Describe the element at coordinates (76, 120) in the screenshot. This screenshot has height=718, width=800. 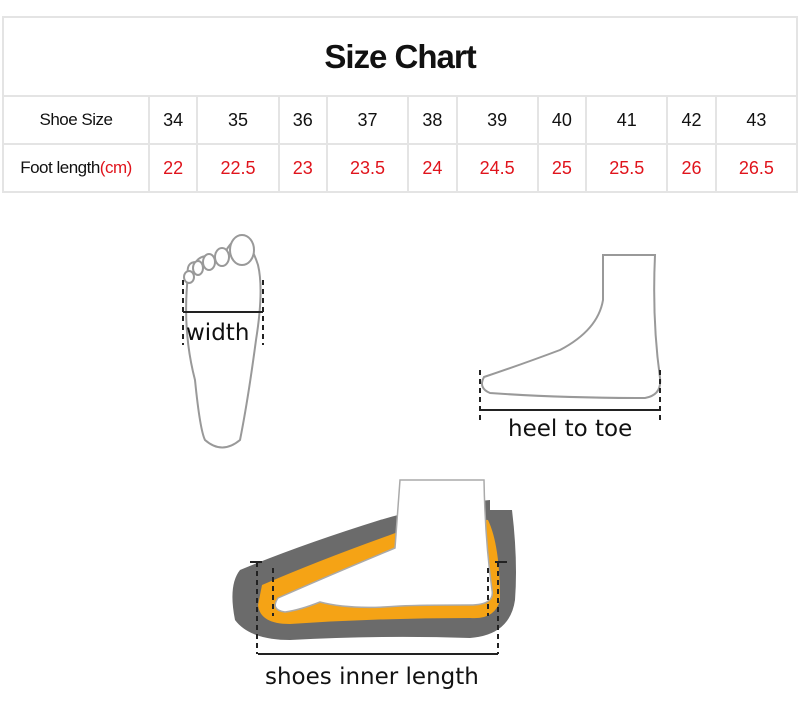
I see `shoe-size-header: Shoe Size` at that location.